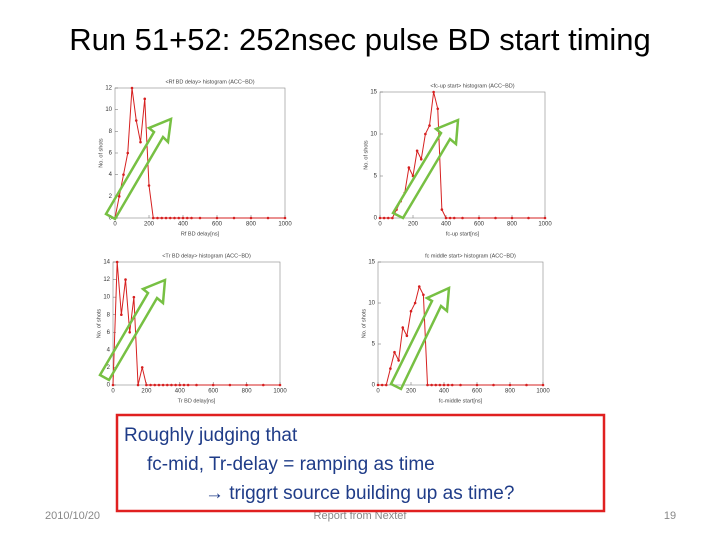 The image size is (720, 540). Describe the element at coordinates (72, 516) in the screenshot. I see `date: 2010/10/20` at that location.